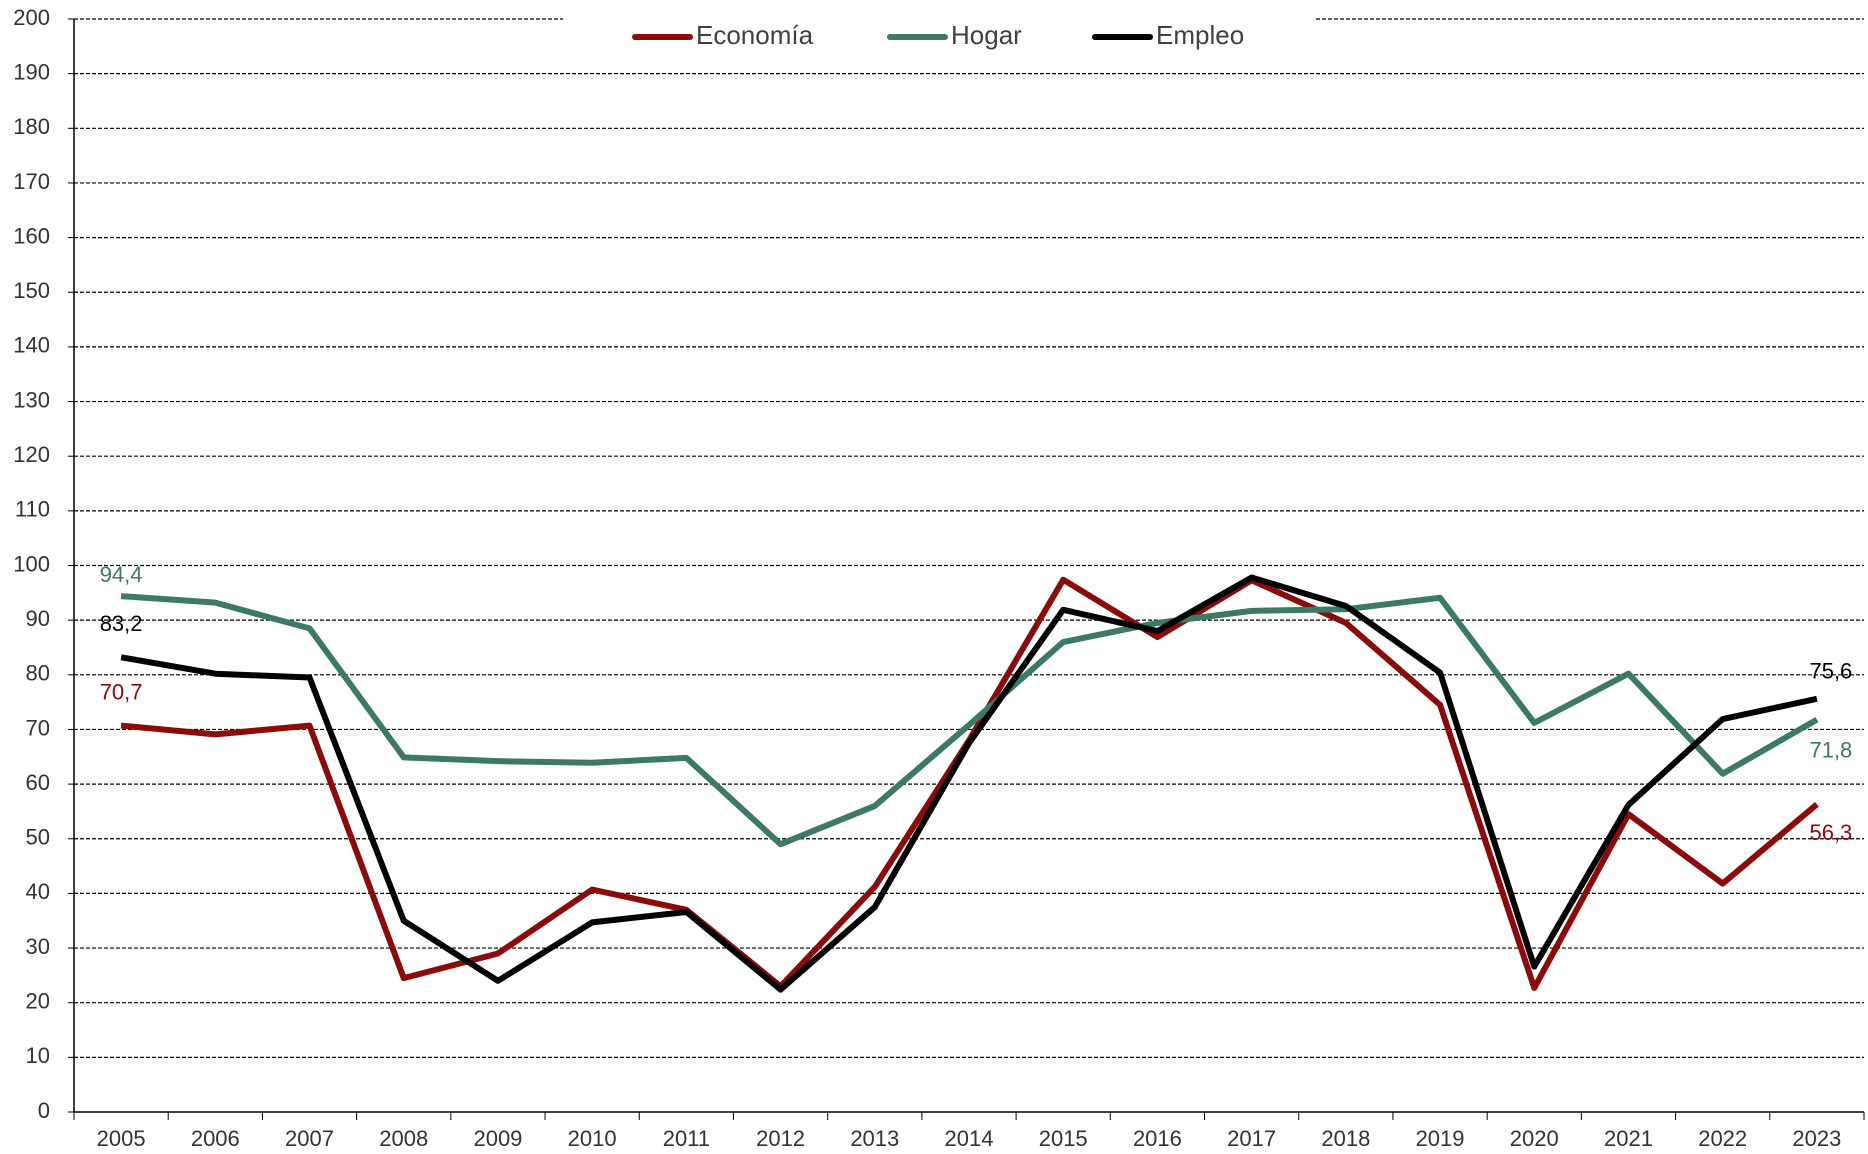  What do you see at coordinates (31, 71) in the screenshot?
I see `y-tick-label: 190` at bounding box center [31, 71].